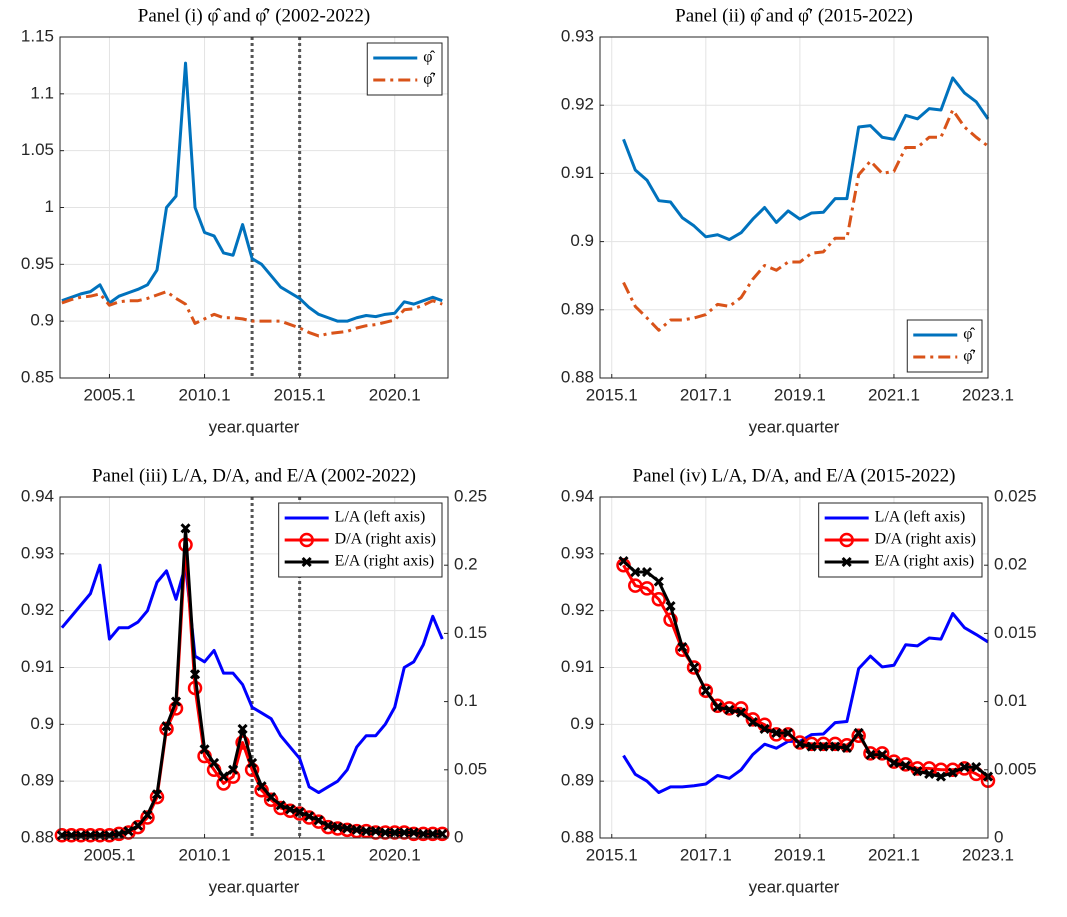 The width and height of the screenshot is (1067, 917). Describe the element at coordinates (466, 564) in the screenshot. I see `y2-tick-label: 0.2` at that location.